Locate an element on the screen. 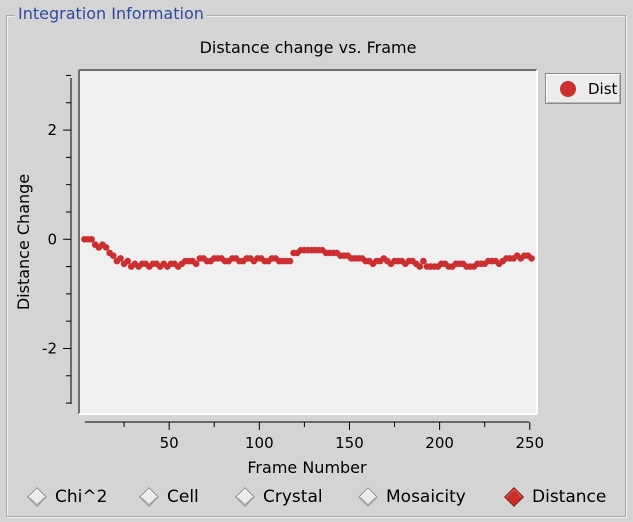 The width and height of the screenshot is (633, 522). y-axis-label: Distance Change is located at coordinates (23, 242).